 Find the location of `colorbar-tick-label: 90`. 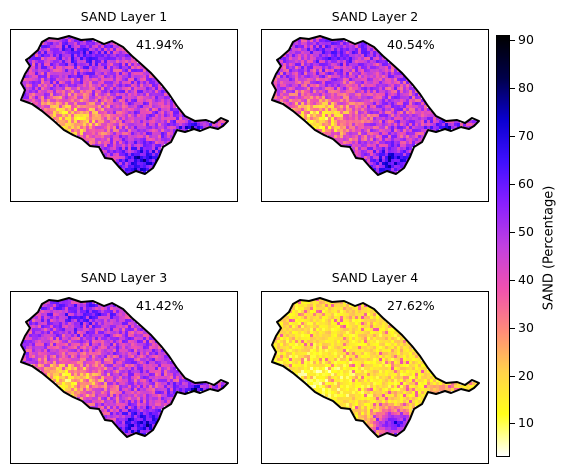

colorbar-tick-label: 90 is located at coordinates (526, 39).